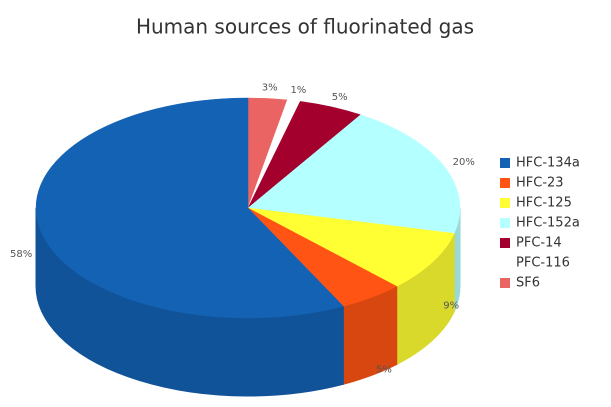 Image resolution: width=611 pixels, height=407 pixels. What do you see at coordinates (451, 306) in the screenshot?
I see `data-label: 9%` at bounding box center [451, 306].